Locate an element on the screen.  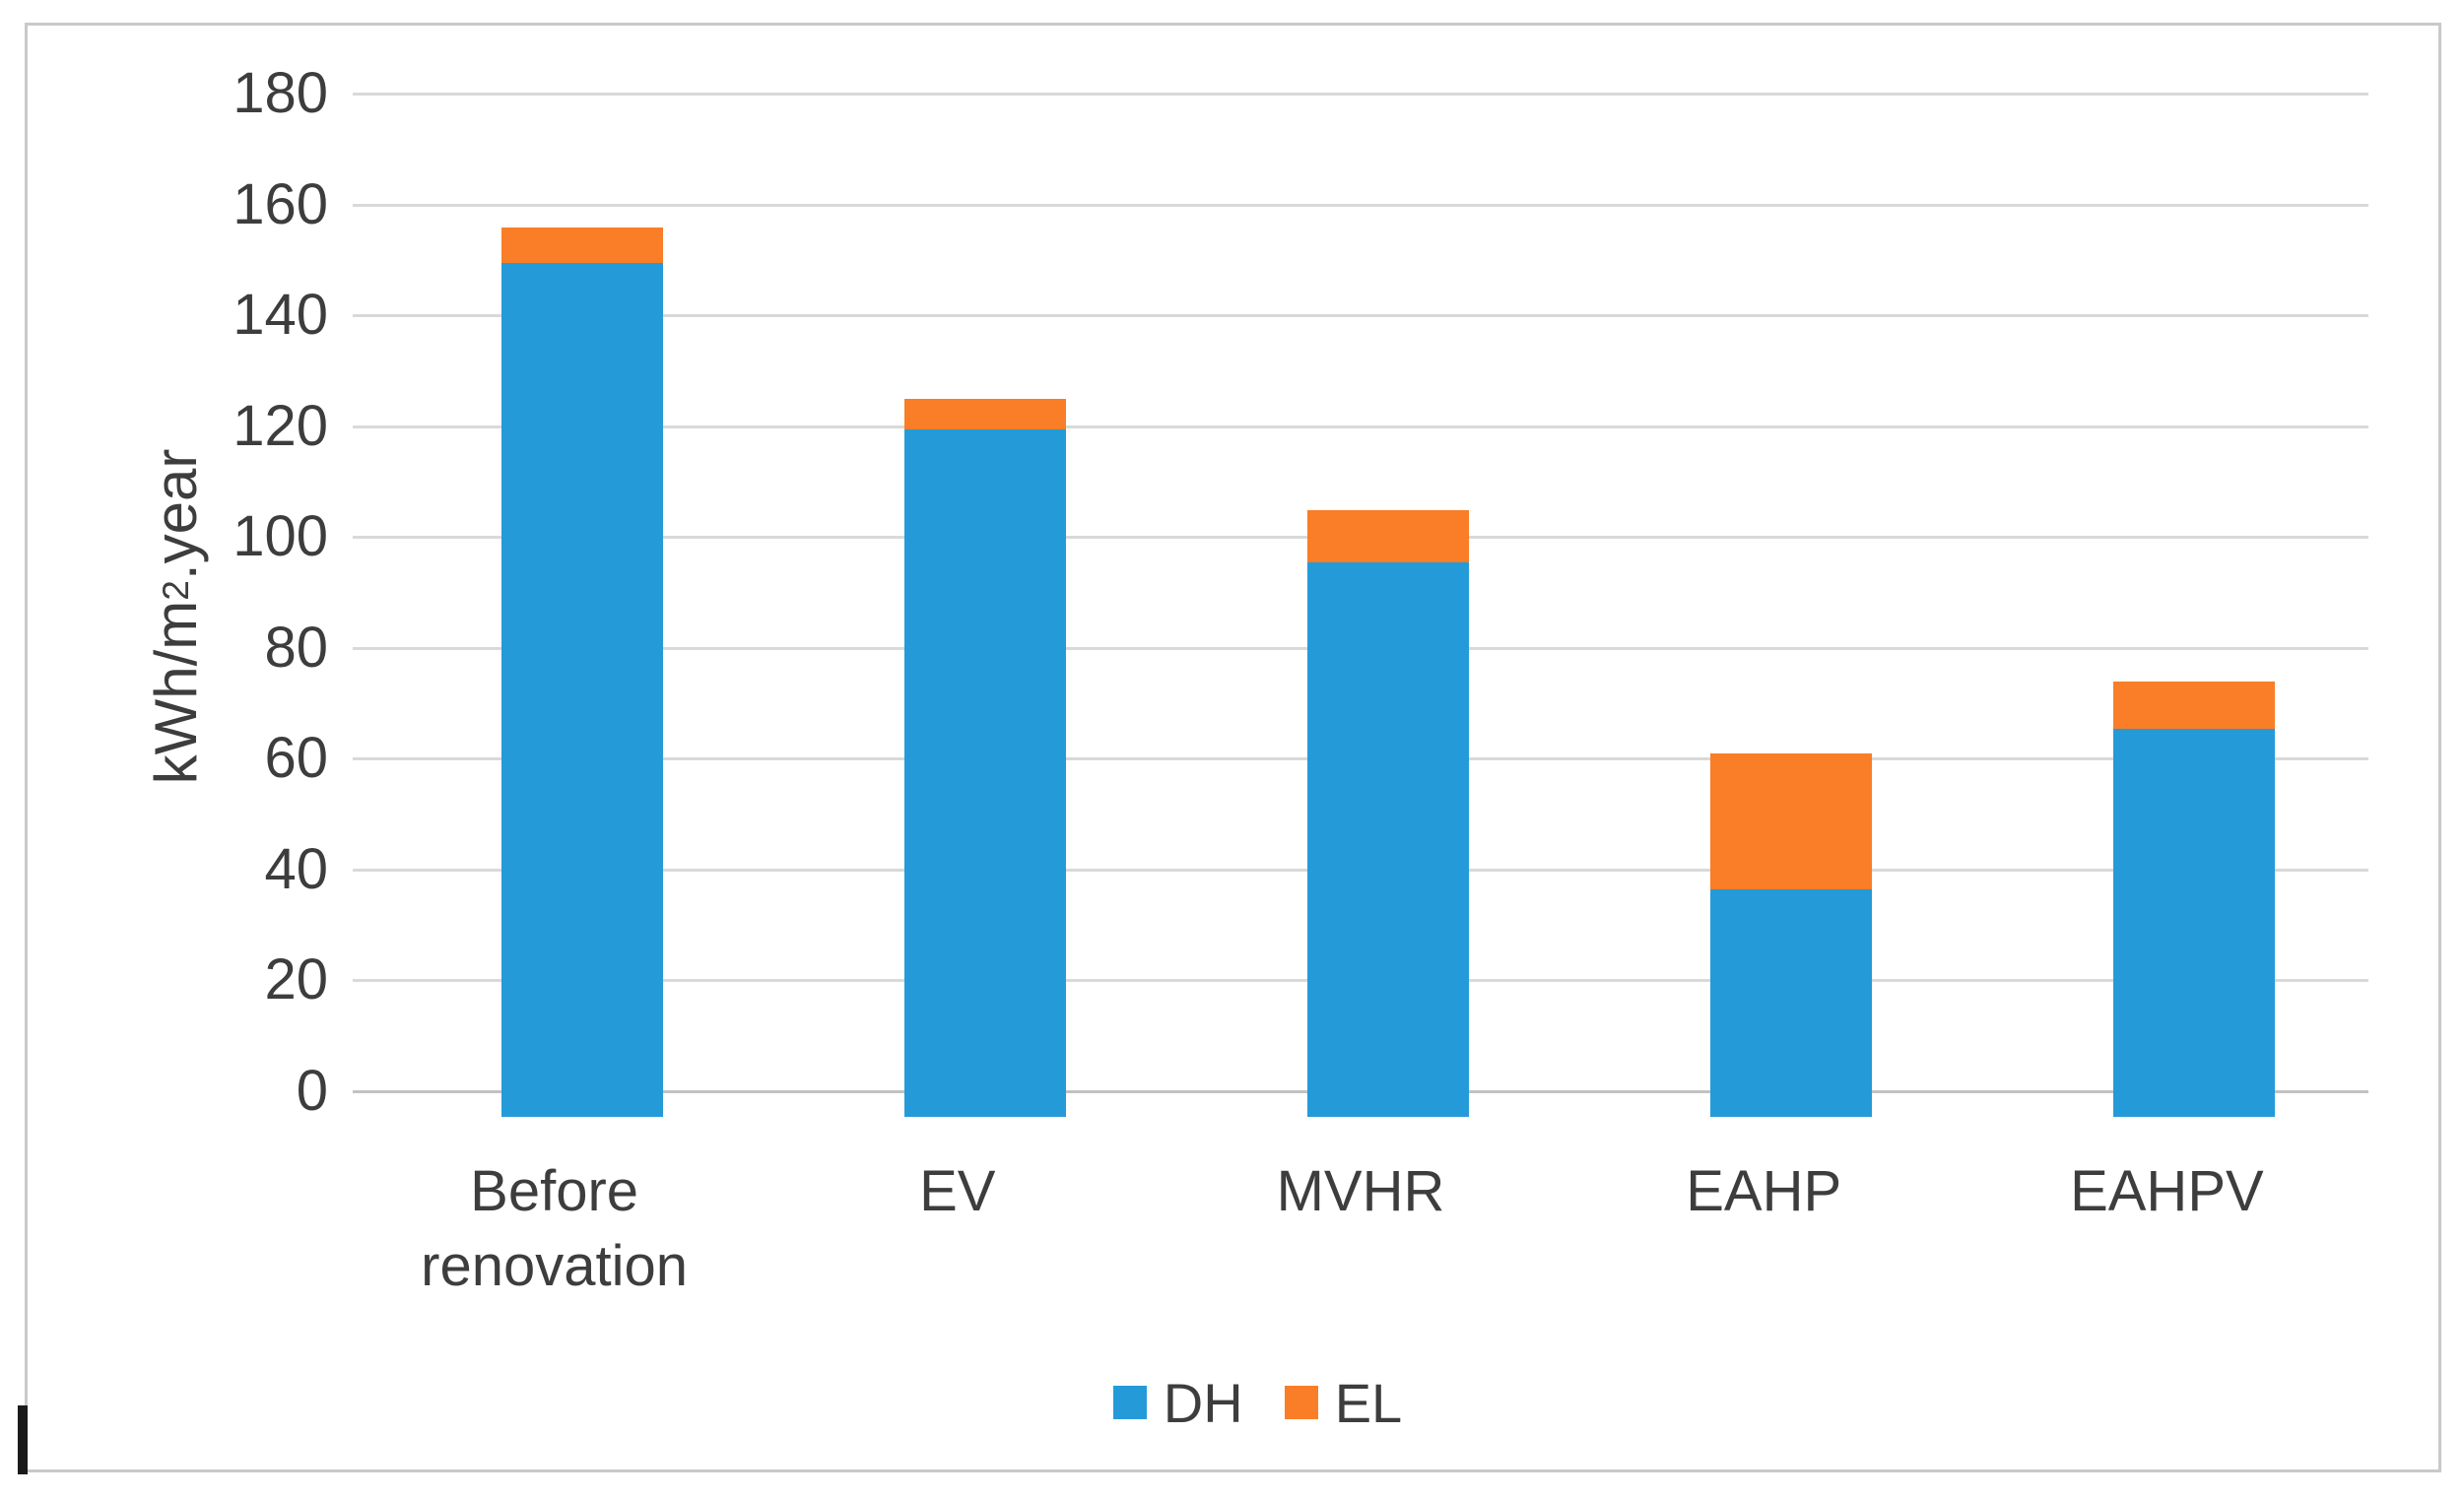
y-tick-label-80: 80 is located at coordinates (296, 647).